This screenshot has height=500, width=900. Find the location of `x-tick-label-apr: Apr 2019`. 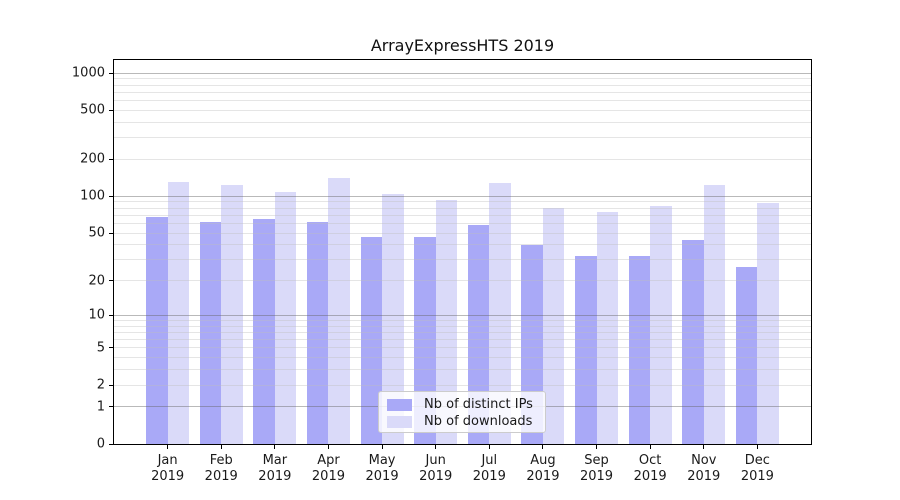

x-tick-label-apr: Apr 2019 is located at coordinates (328, 468).